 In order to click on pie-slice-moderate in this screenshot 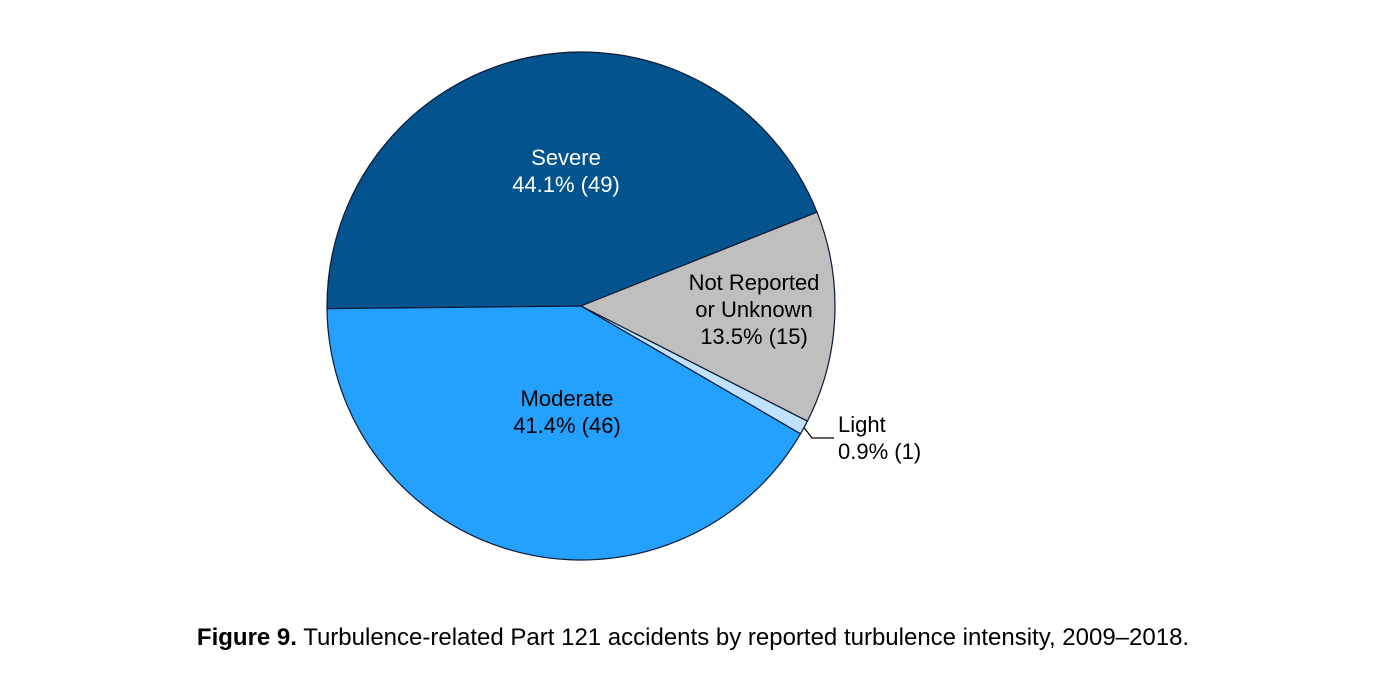, I will do `click(564, 433)`.